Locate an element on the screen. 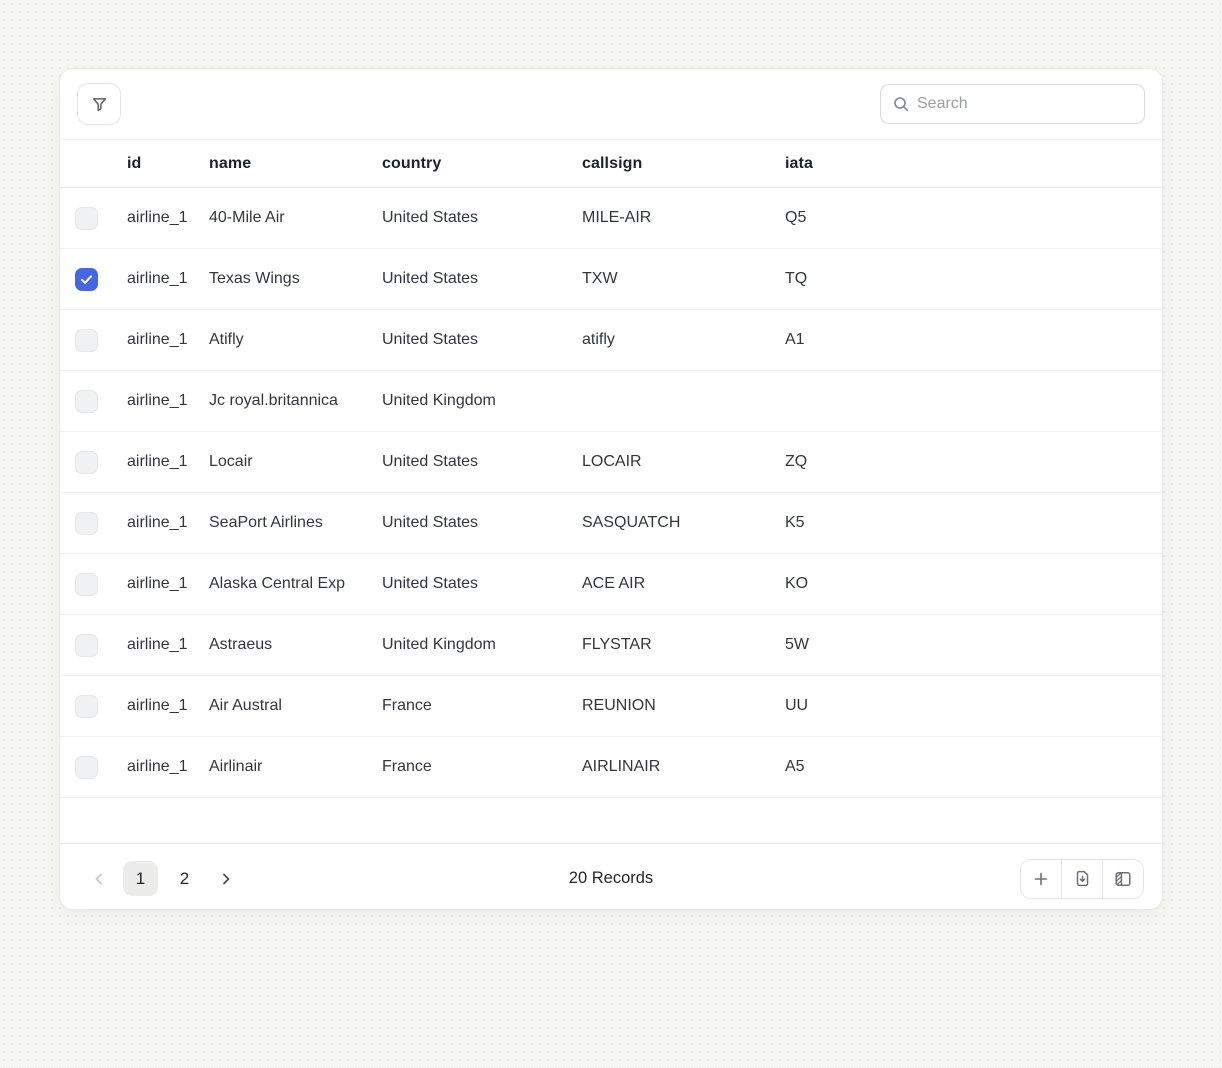  footer-actions is located at coordinates (1082, 878).